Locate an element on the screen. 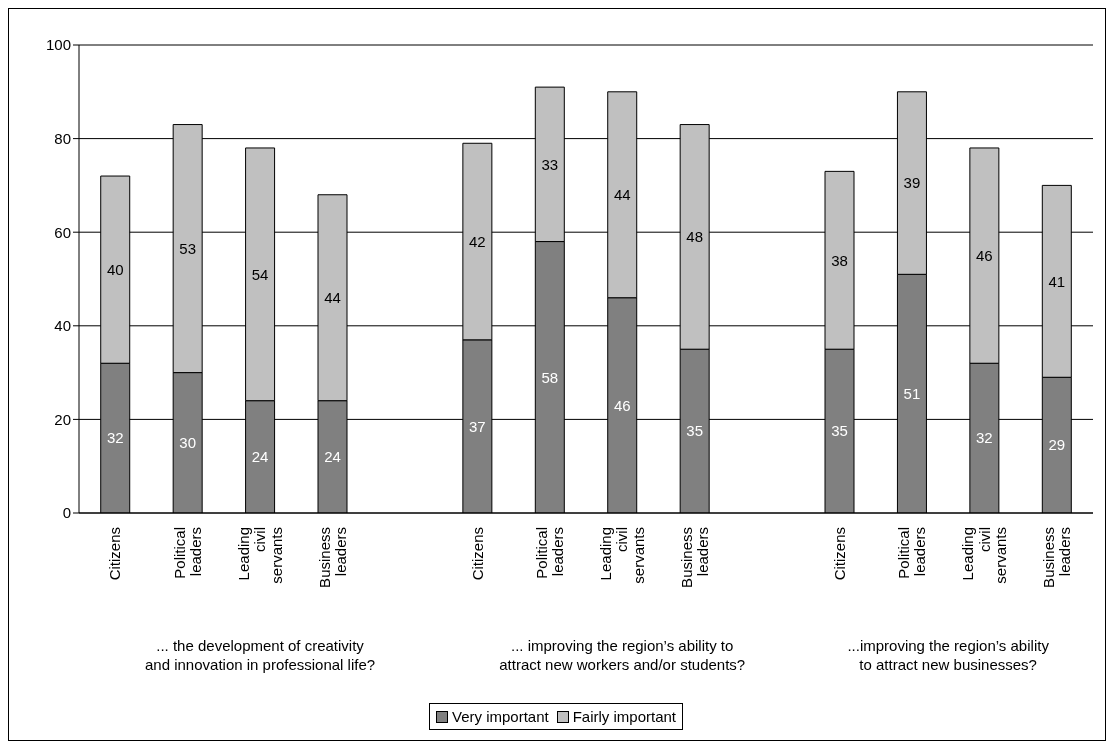 The image size is (1114, 749). data-label: 58 is located at coordinates (550, 377).